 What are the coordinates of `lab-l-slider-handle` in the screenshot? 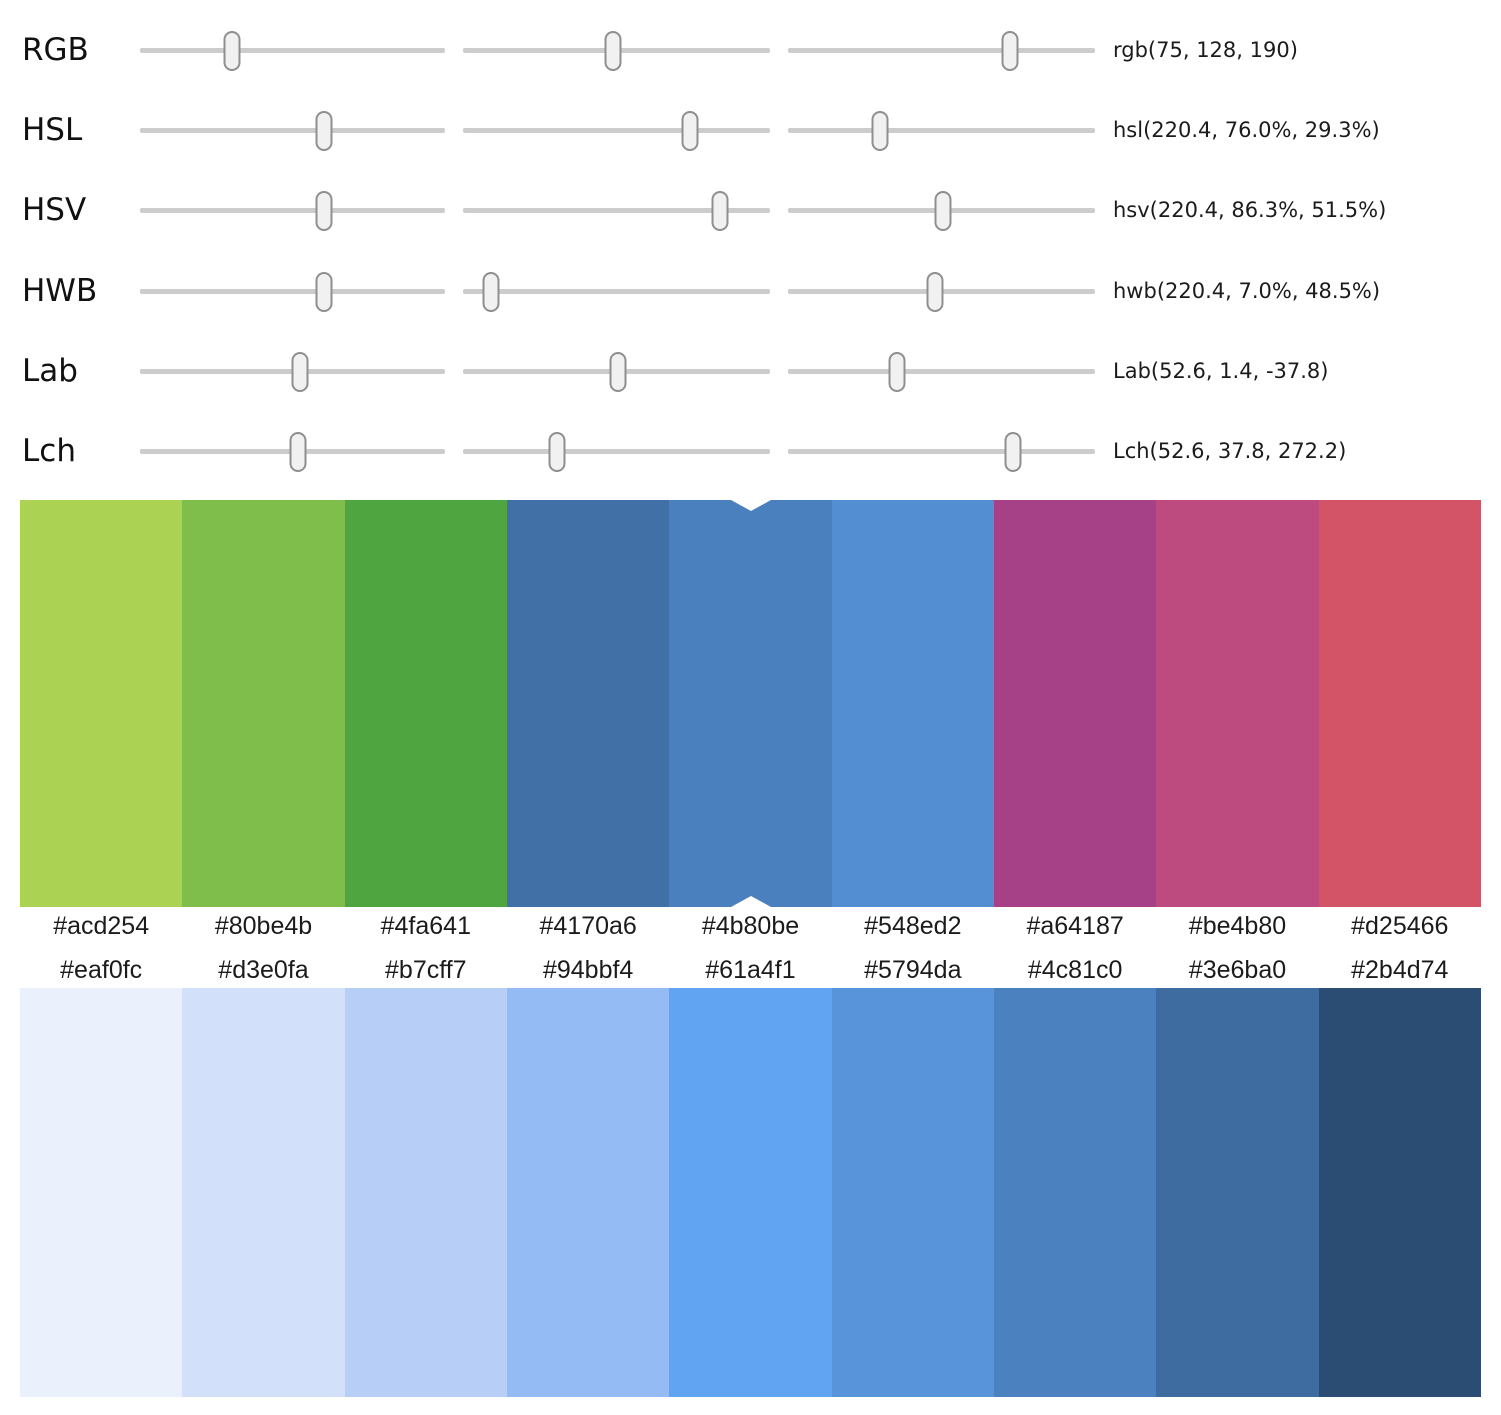 It's located at (300, 371).